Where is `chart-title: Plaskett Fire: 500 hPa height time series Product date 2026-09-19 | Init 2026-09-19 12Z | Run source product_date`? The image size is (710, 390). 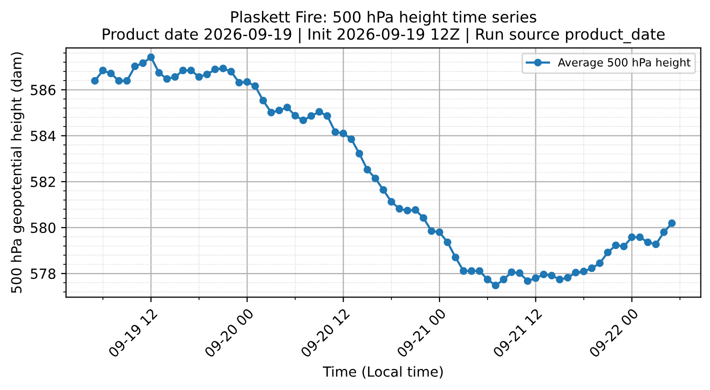 chart-title: Plaskett Fire: 500 hPa height time series Product date 2026-09-19 | Init 2026-09-19 12Z | Run source product_date is located at coordinates (383, 27).